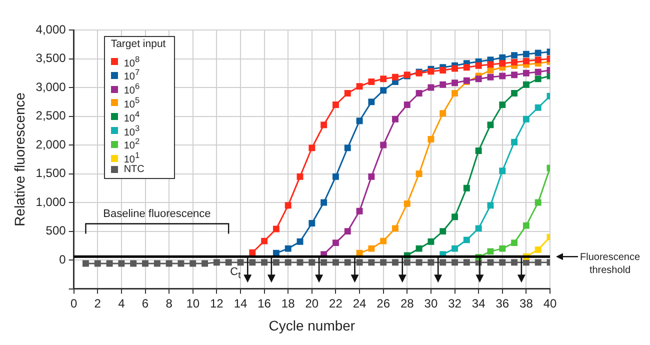  What do you see at coordinates (288, 303) in the screenshot?
I see `x-tick-label: 18` at bounding box center [288, 303].